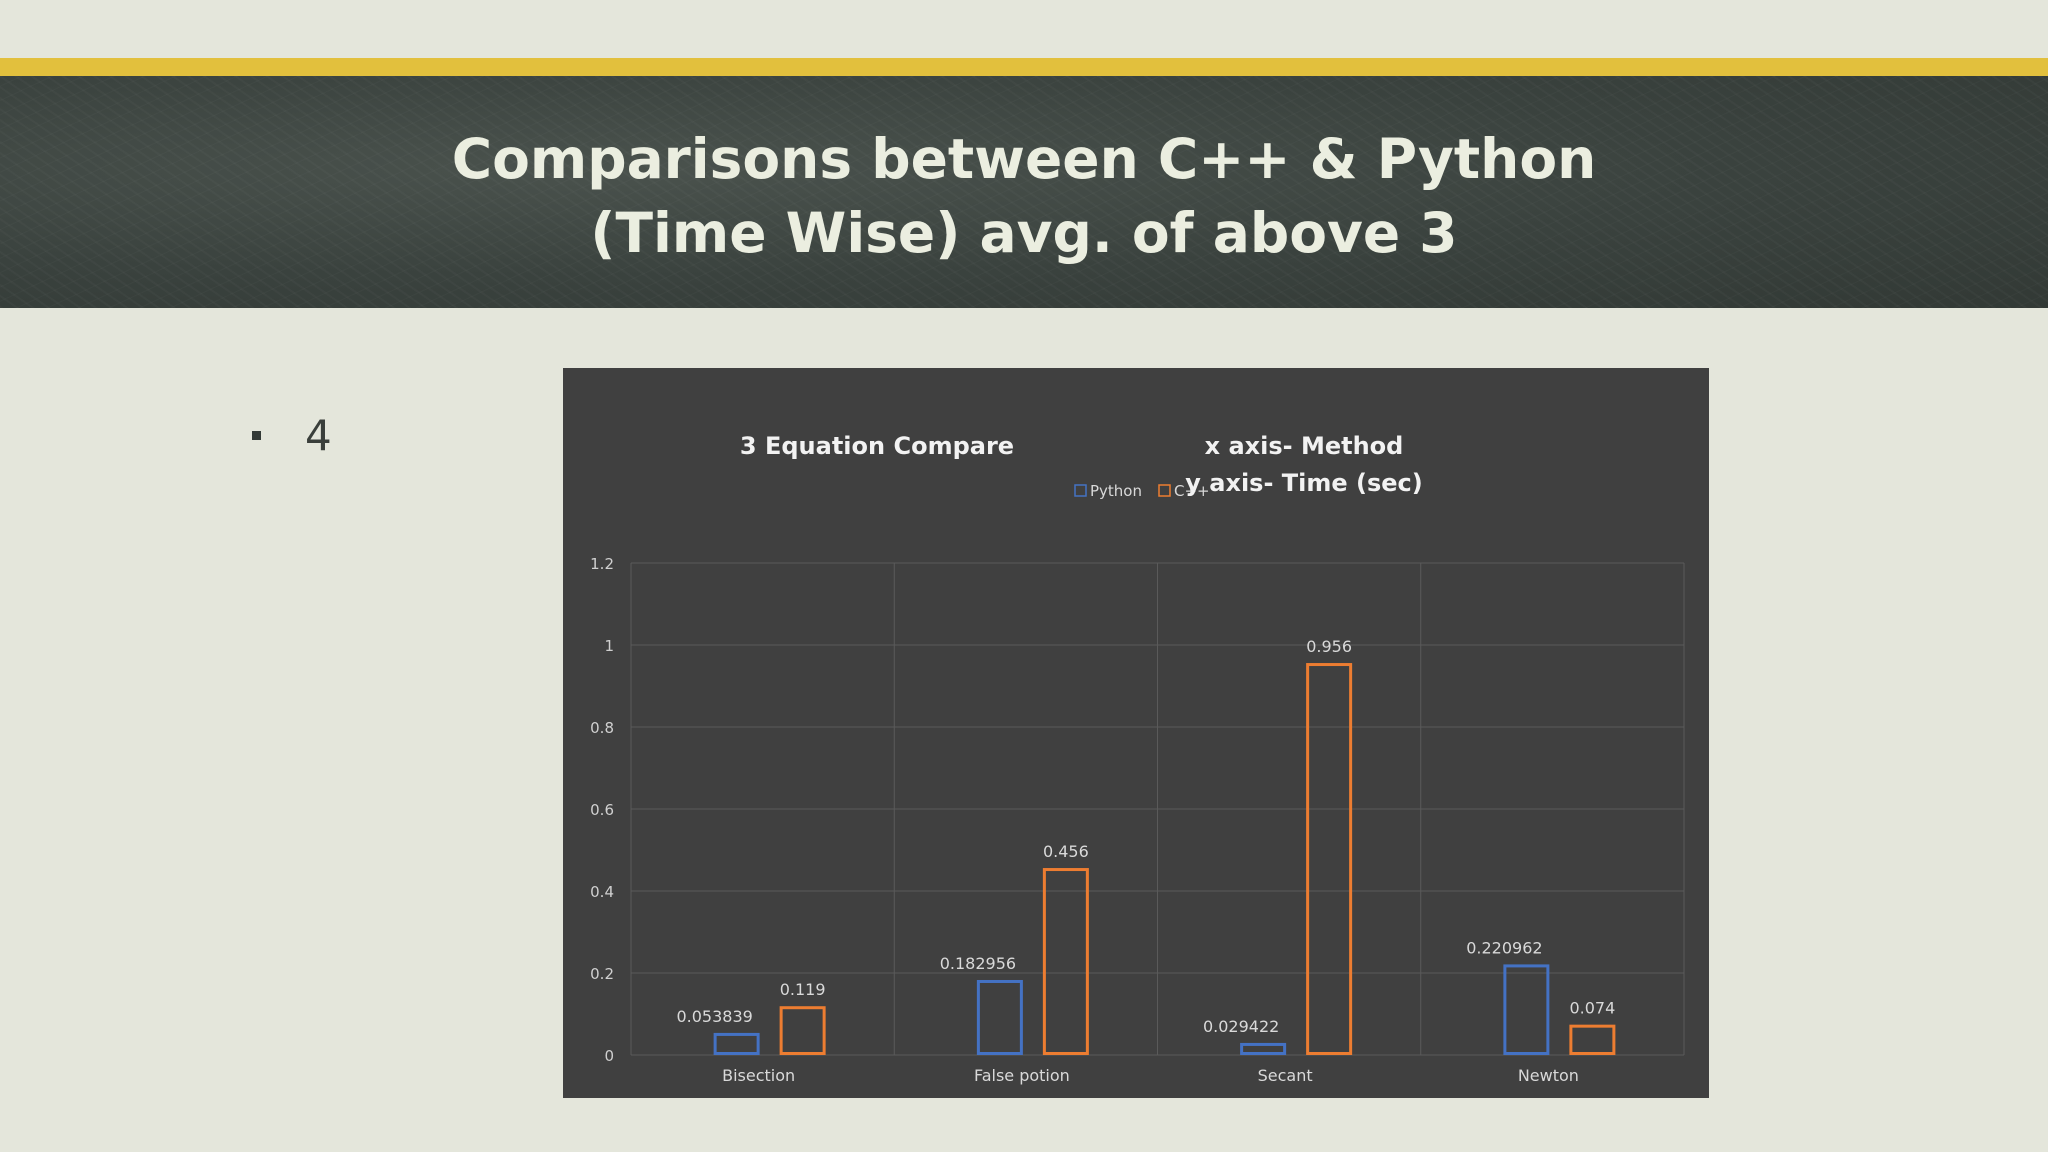 Image resolution: width=2048 pixels, height=1152 pixels. I want to click on x-tick-label: False potion, so click(1022, 1075).